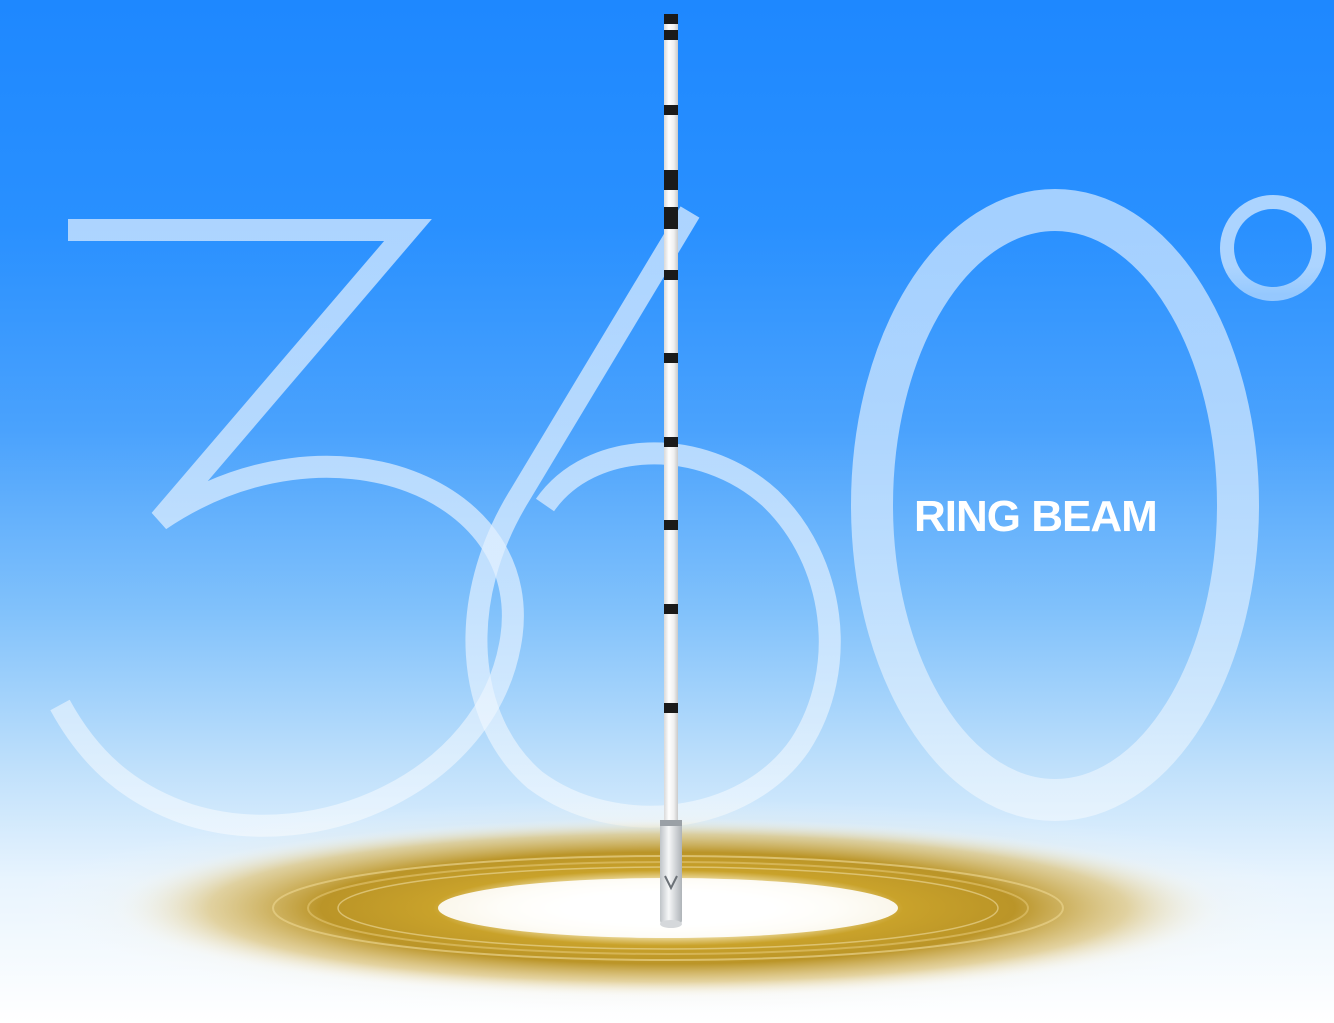 The width and height of the screenshot is (1334, 1023). Describe the element at coordinates (671, 471) in the screenshot. I see `antenna-icon` at that location.